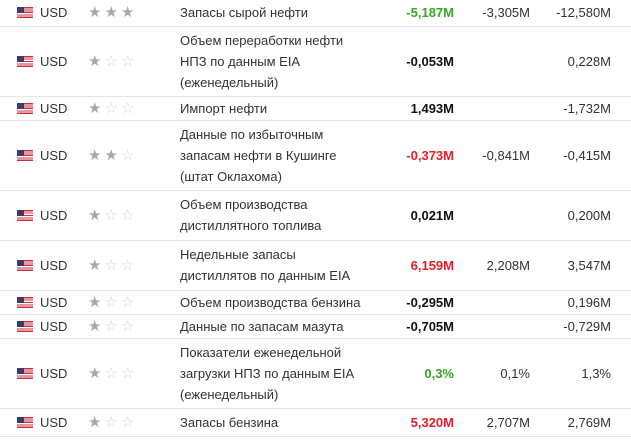 The height and width of the screenshot is (441, 631). What do you see at coordinates (416, 422) in the screenshot?
I see `actual-value: 5,320M` at bounding box center [416, 422].